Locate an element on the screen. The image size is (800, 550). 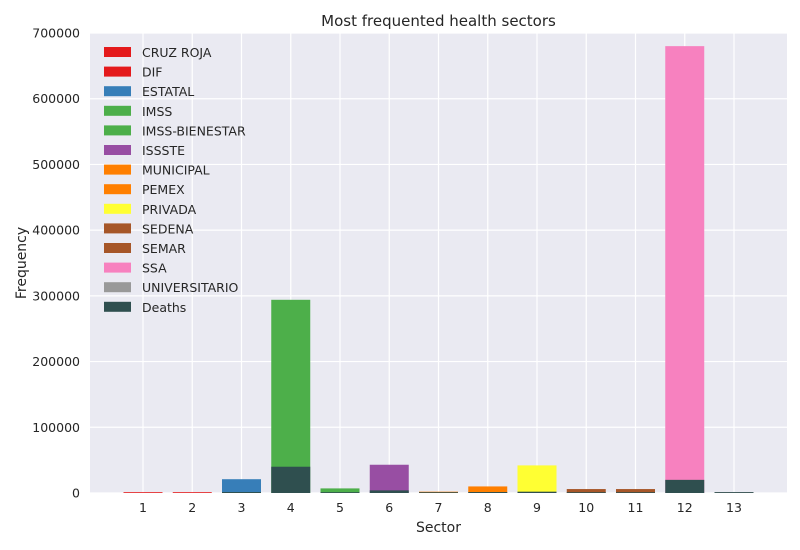
y-tick-label: 200000 is located at coordinates (56, 361).